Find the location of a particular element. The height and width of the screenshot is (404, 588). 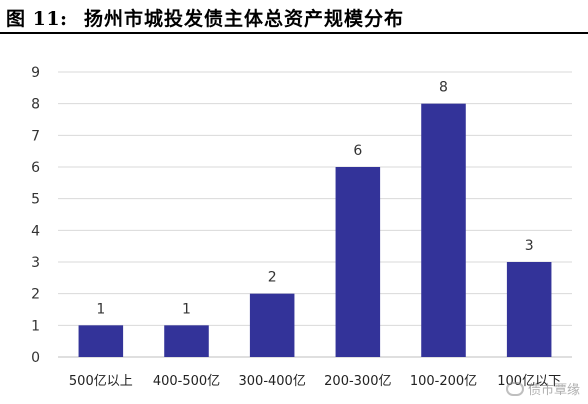

y-tick-label: 8 is located at coordinates (35, 105).